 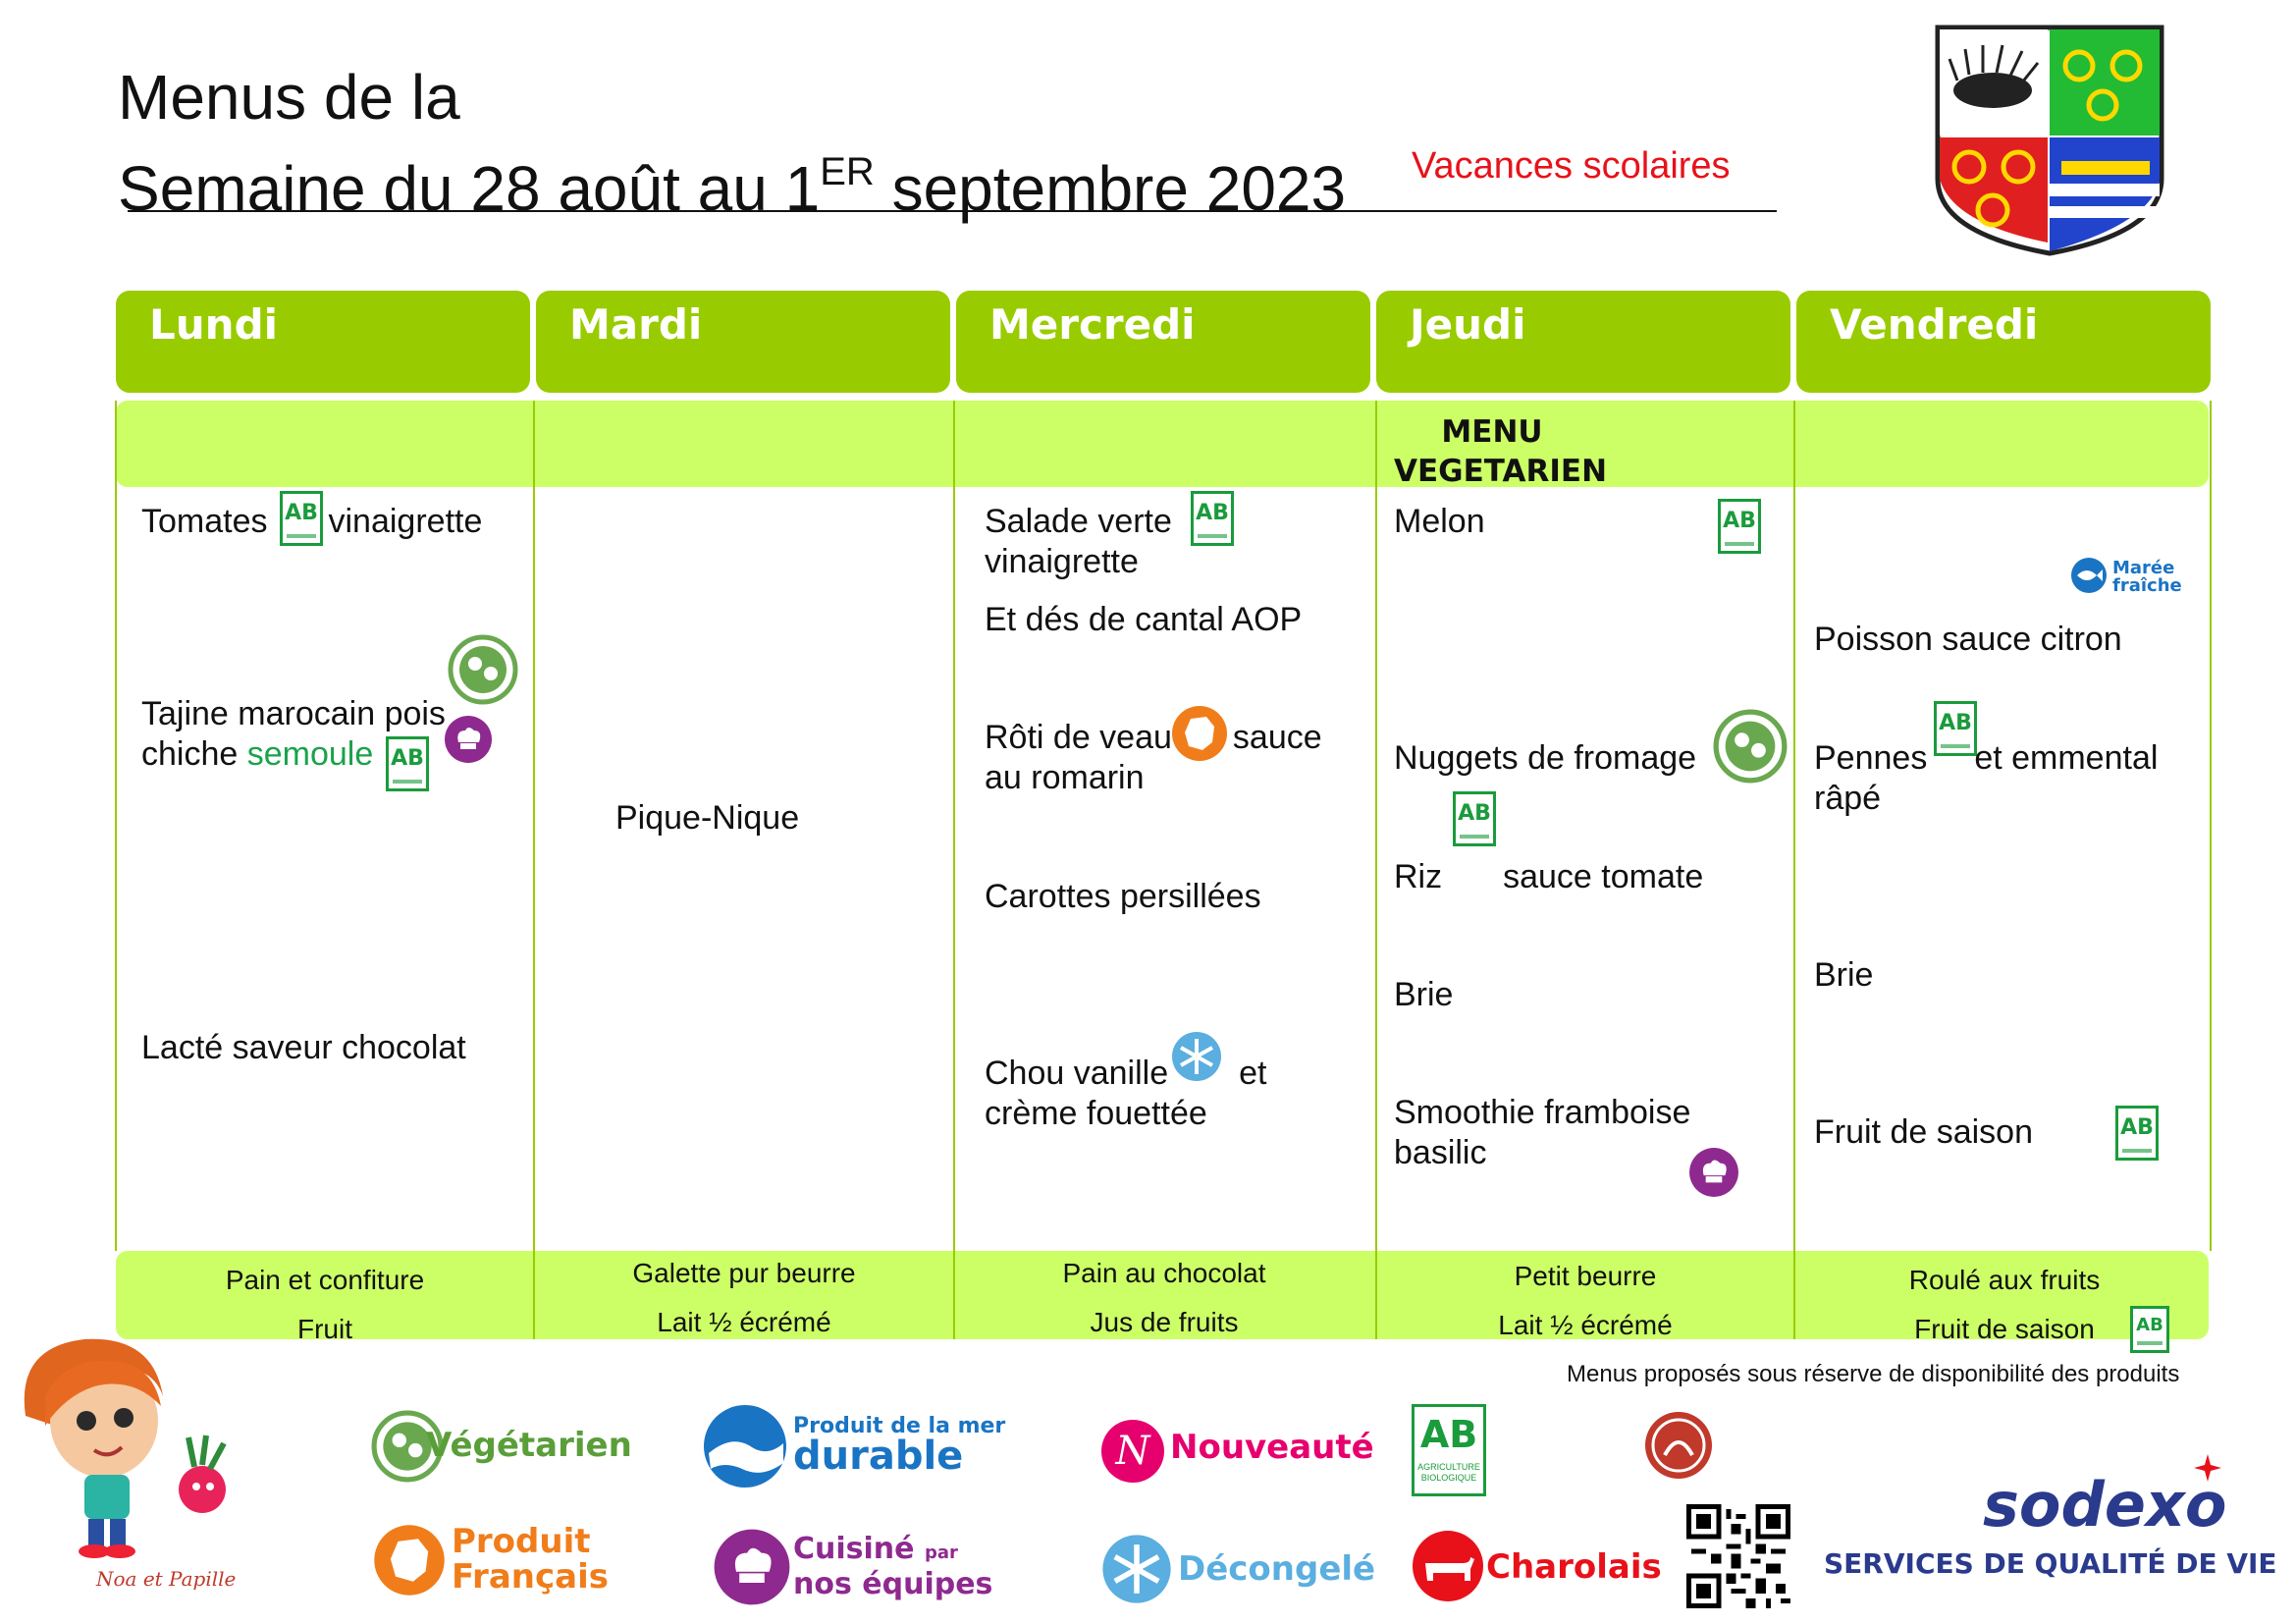 What do you see at coordinates (1986, 778) in the screenshot?
I see `vendredi-item-2: Pennes et emmental râpé` at bounding box center [1986, 778].